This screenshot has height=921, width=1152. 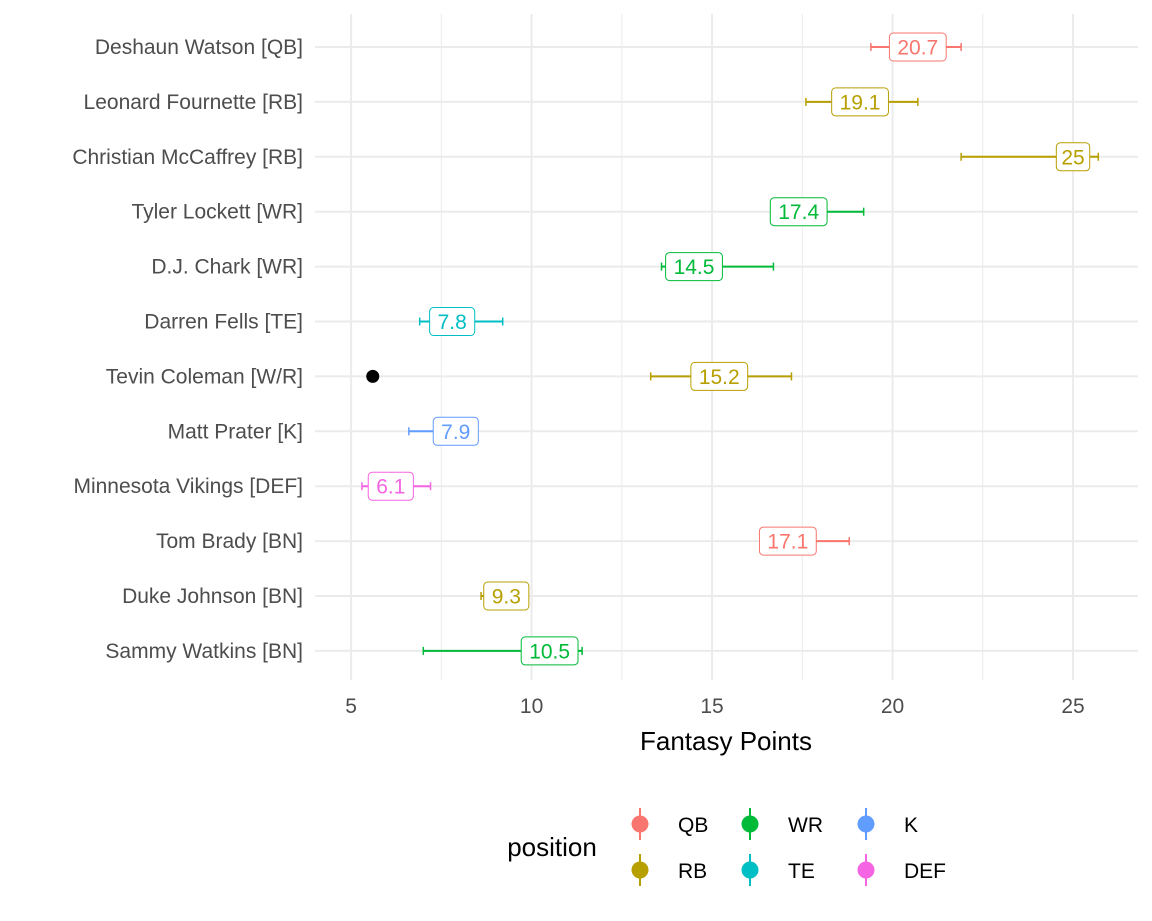 I want to click on x-axis-title: Fantasy Points, so click(x=726, y=741).